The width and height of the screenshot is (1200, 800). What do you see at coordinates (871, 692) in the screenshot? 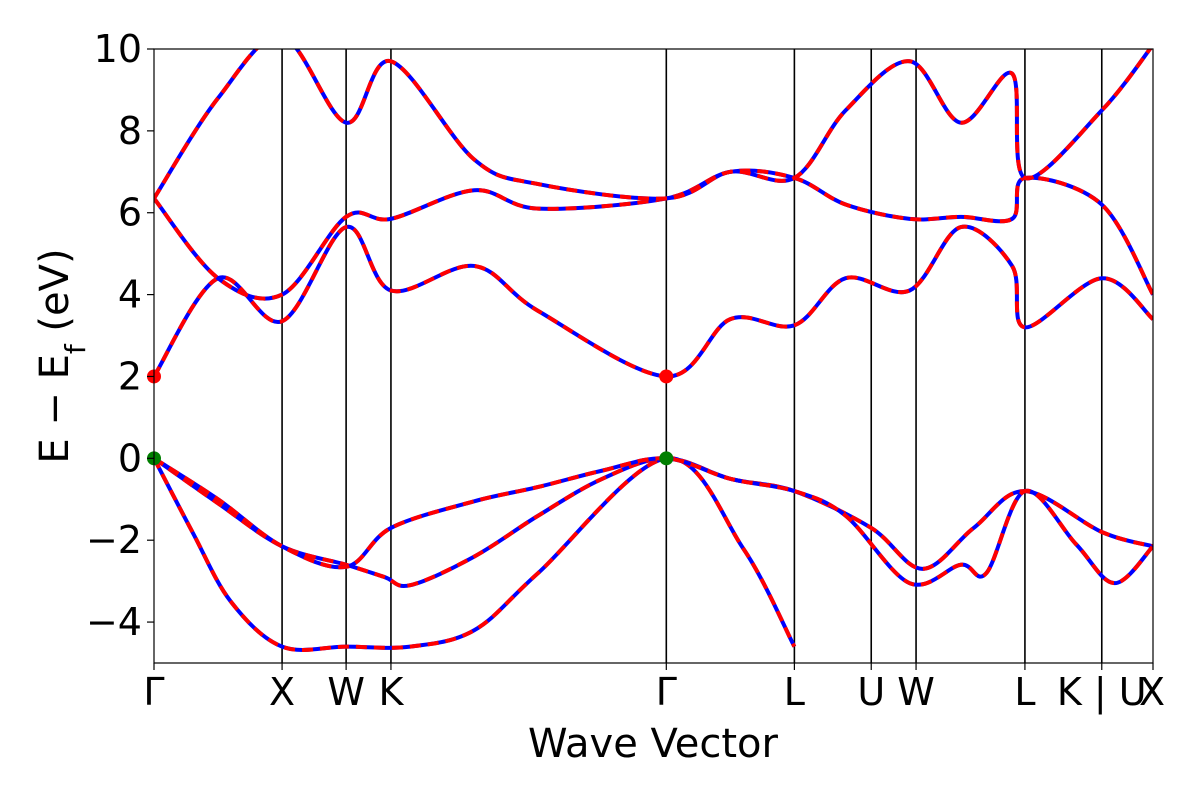
I see `x-tick-label: U` at bounding box center [871, 692].